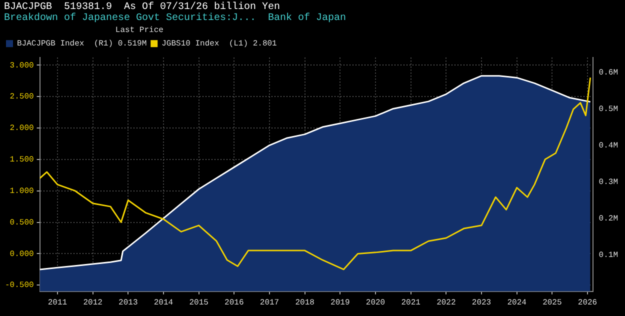  Describe the element at coordinates (608, 219) in the screenshot. I see `y2-tick-label: 0.2M` at that location.